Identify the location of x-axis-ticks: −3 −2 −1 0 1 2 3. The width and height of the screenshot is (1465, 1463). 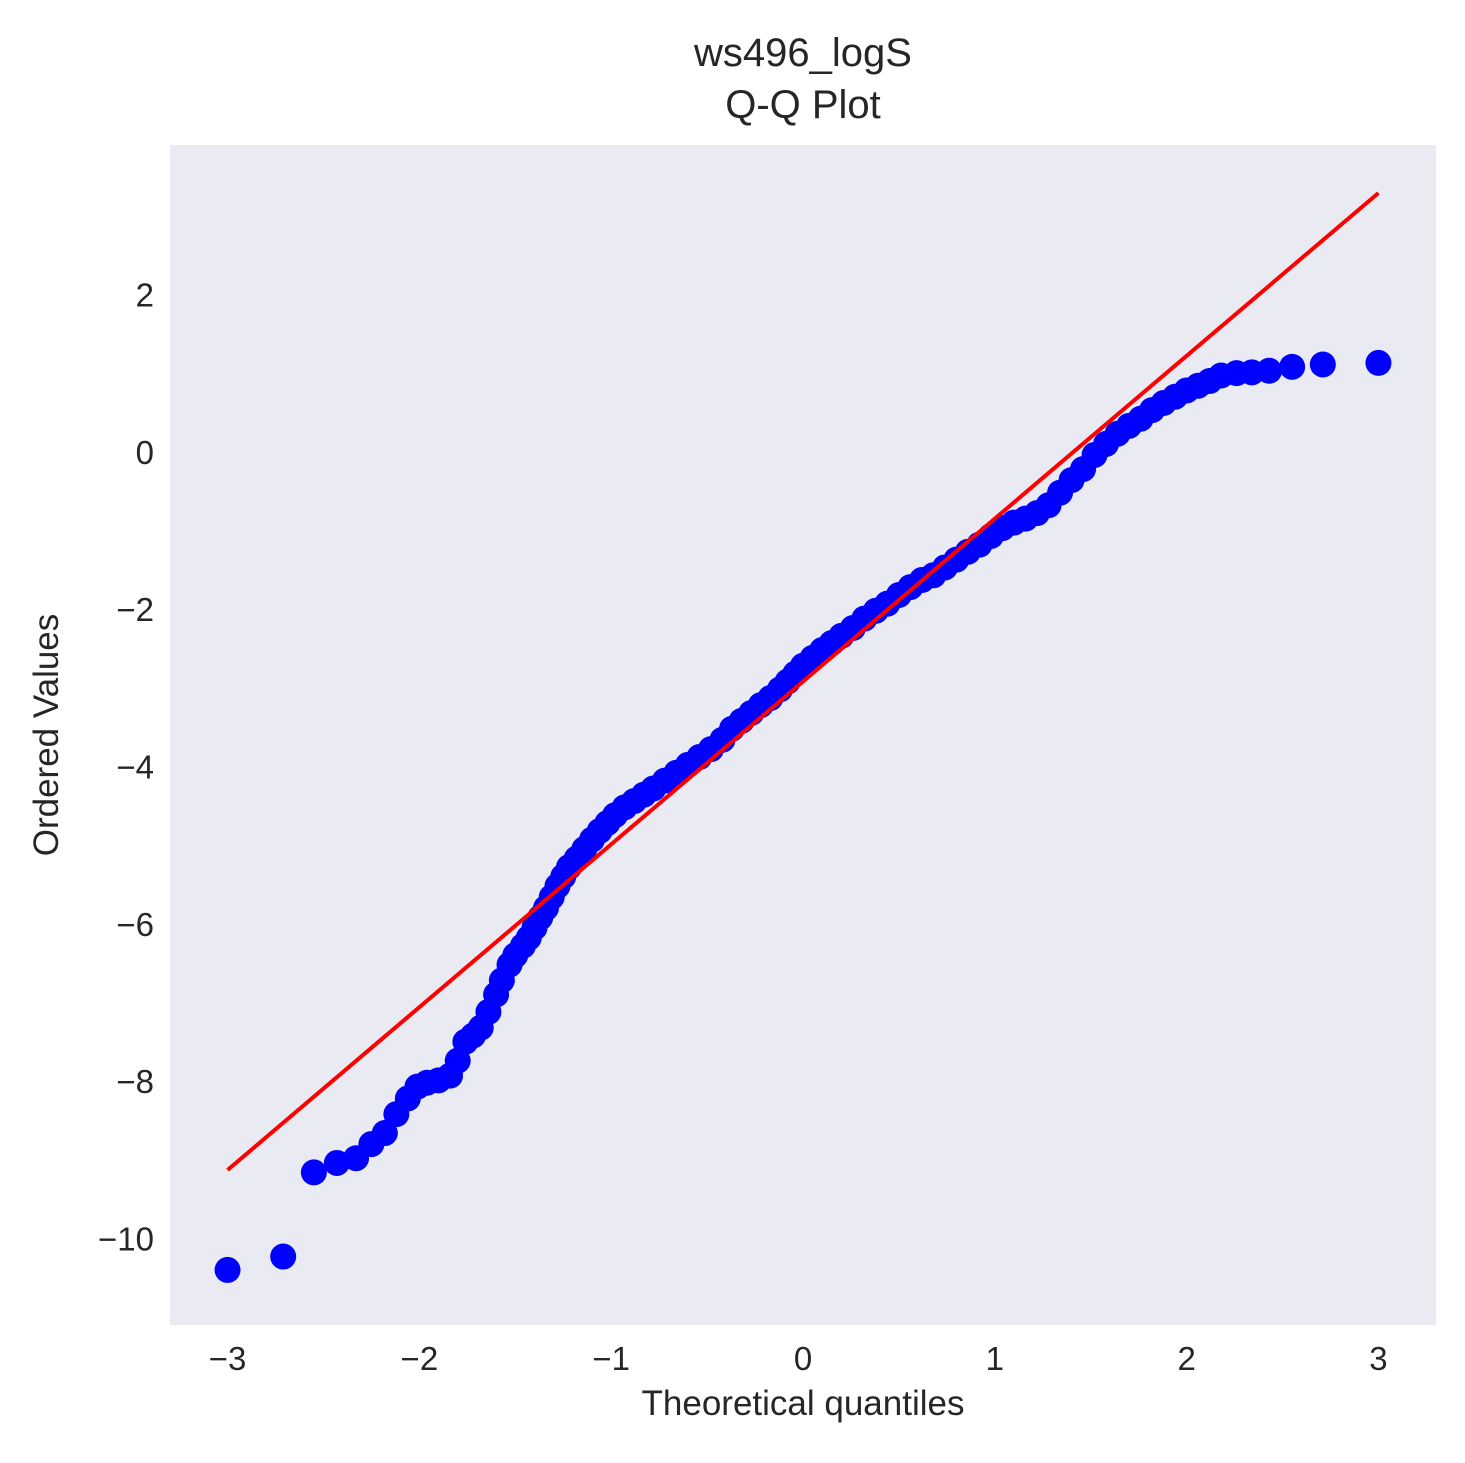
(798, 1358).